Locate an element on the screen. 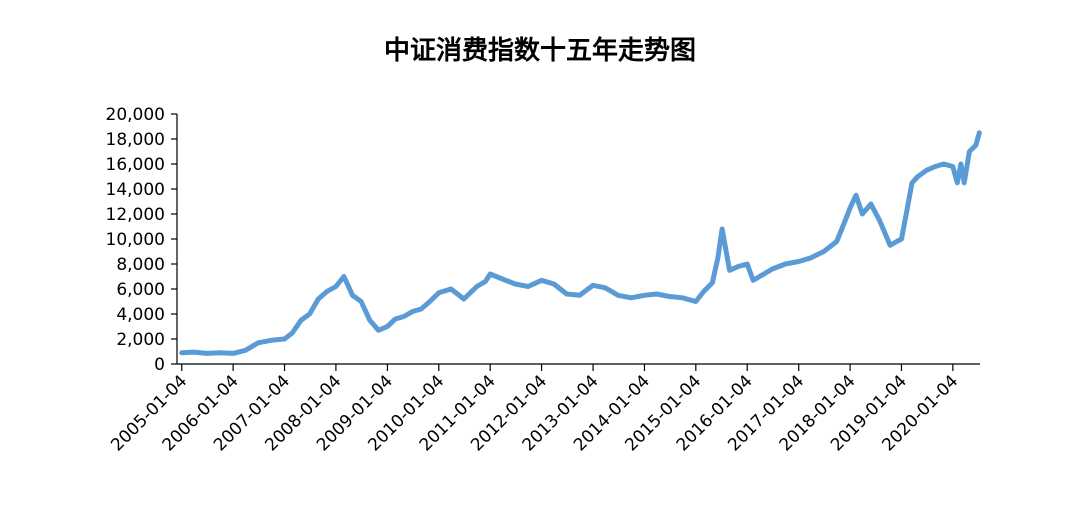 This screenshot has height=520, width=1080. y-tick-label: 18,000 is located at coordinates (135, 140).